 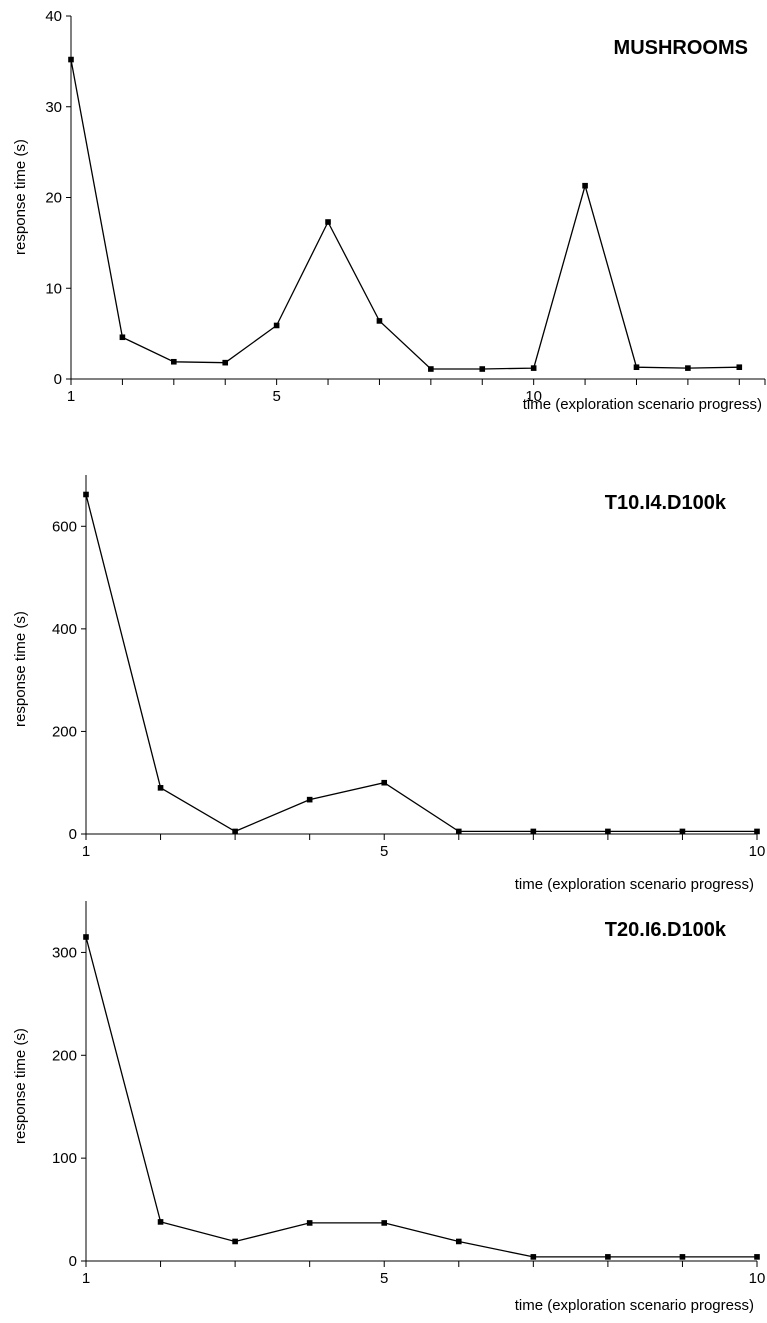 What do you see at coordinates (64, 526) in the screenshot?
I see `y-tick-label: 600` at bounding box center [64, 526].